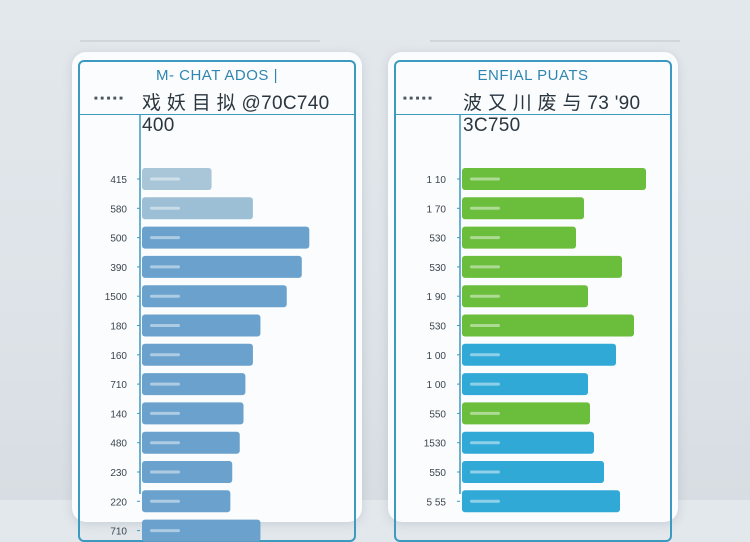 Image resolution: width=750 pixels, height=542 pixels. I want to click on category-label: 5 55, so click(437, 502).